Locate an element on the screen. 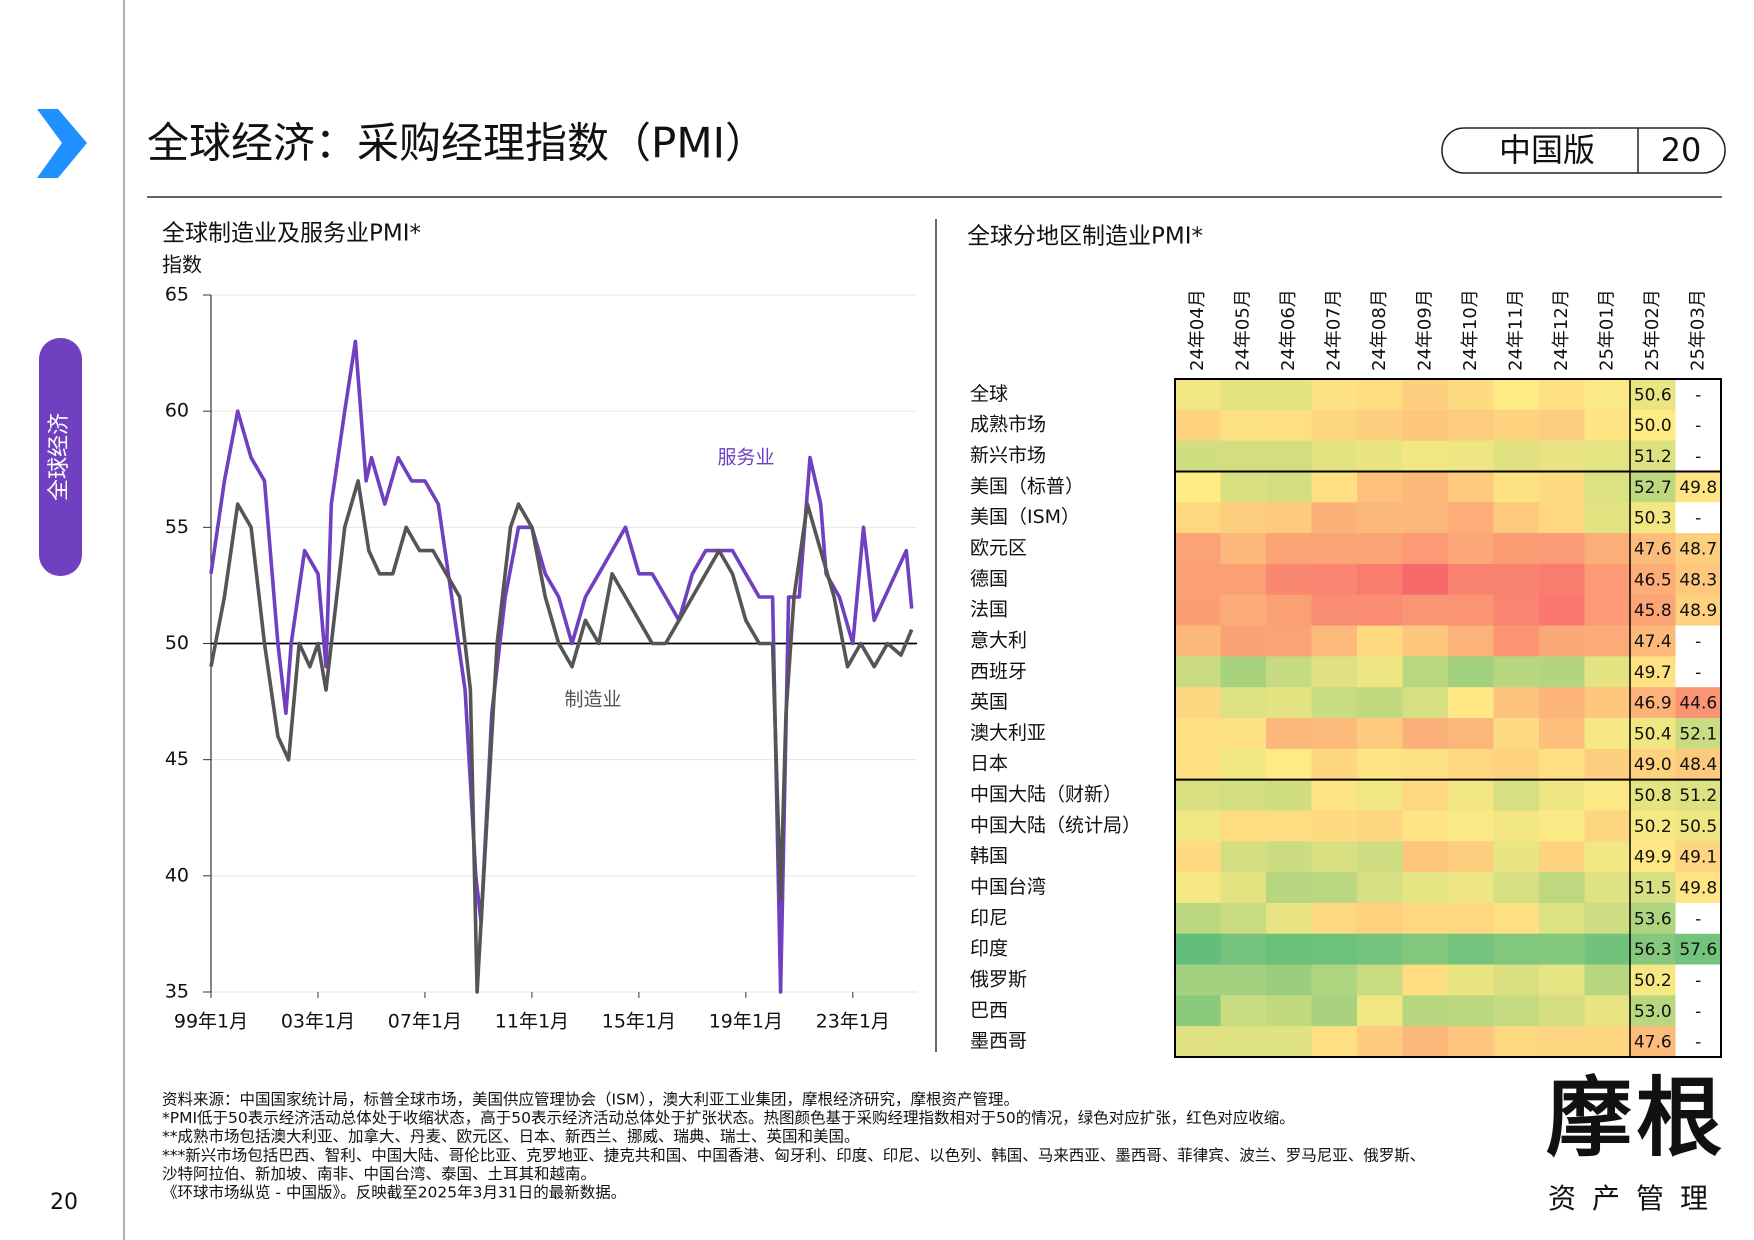 This screenshot has width=1754, height=1240. column-header: 24年08月 is located at coordinates (1379, 330).